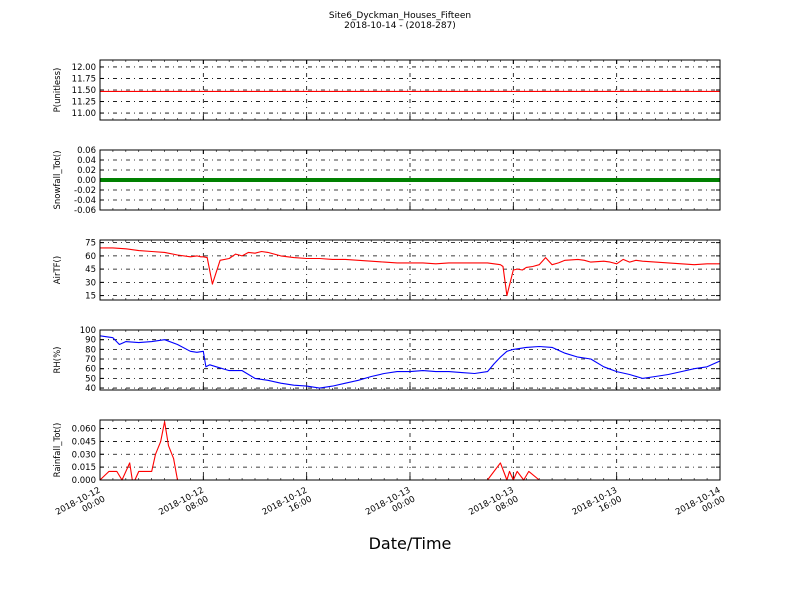  I want to click on x-tick-label: 2018-10-1308:00, so click(493, 506).